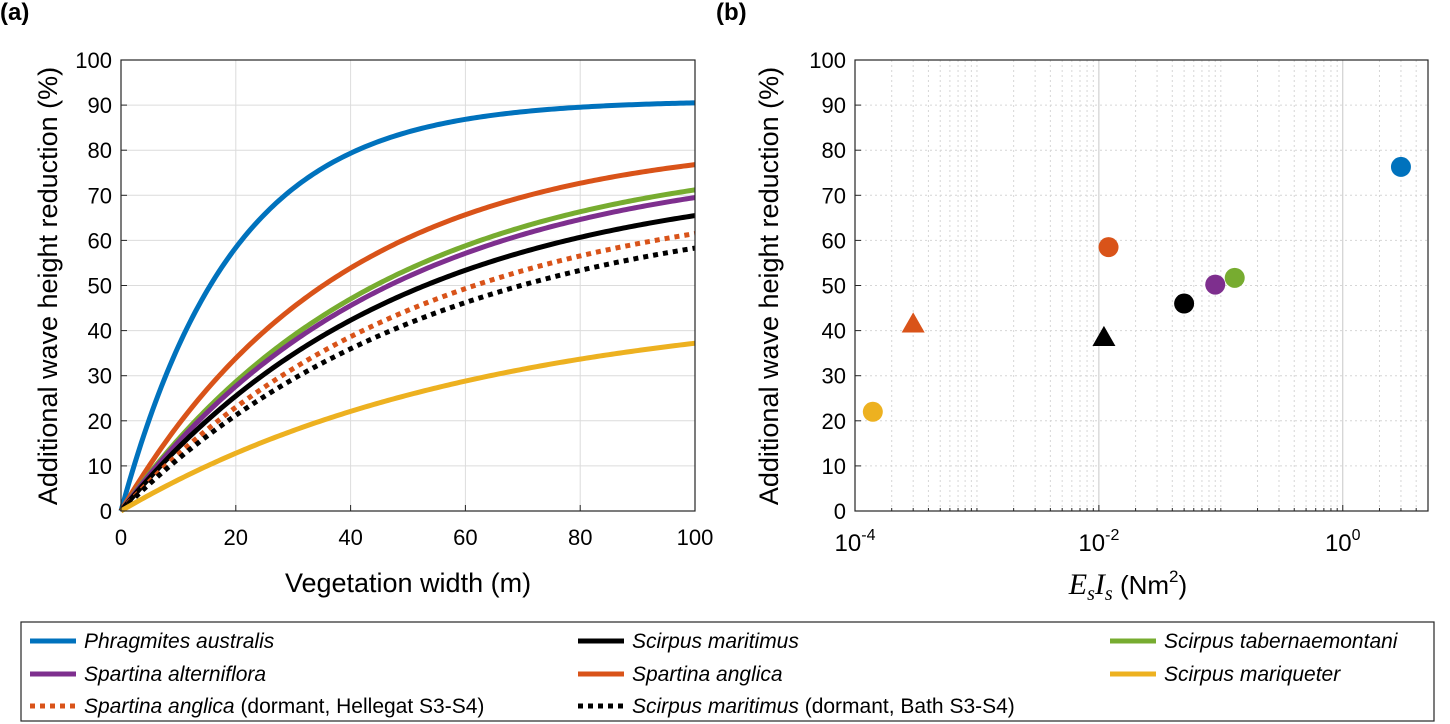 This screenshot has height=724, width=1450. Describe the element at coordinates (14, 13) in the screenshot. I see `panel-a-label: (a)` at that location.